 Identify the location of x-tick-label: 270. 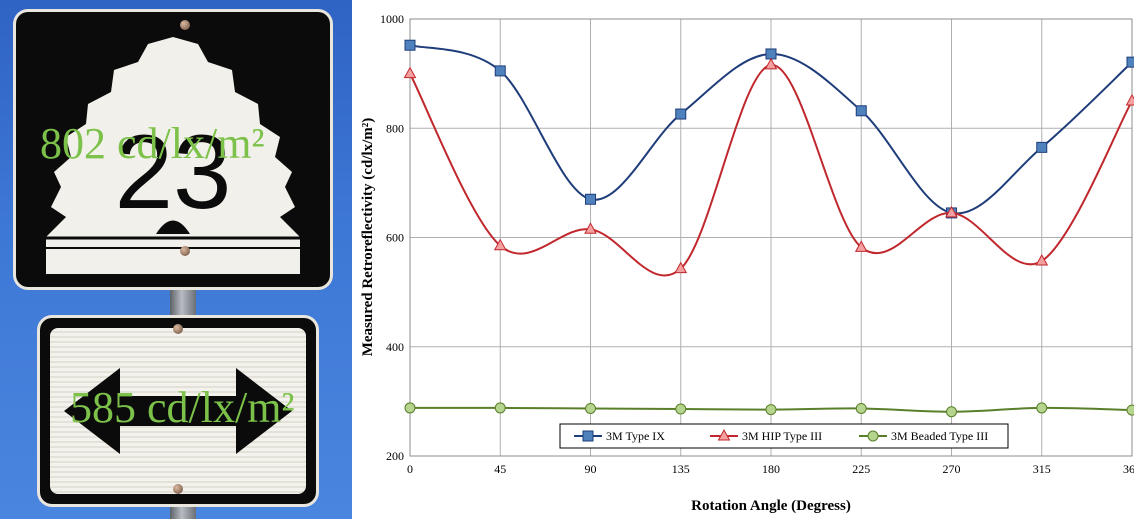
(952, 469).